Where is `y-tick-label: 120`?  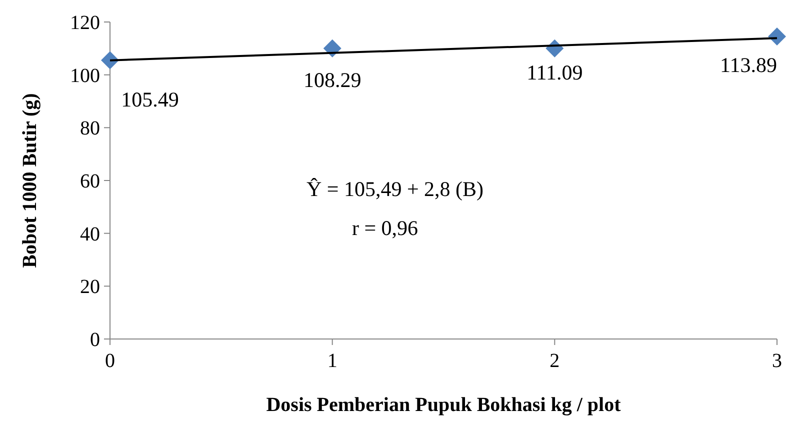
y-tick-label: 120 is located at coordinates (85, 23).